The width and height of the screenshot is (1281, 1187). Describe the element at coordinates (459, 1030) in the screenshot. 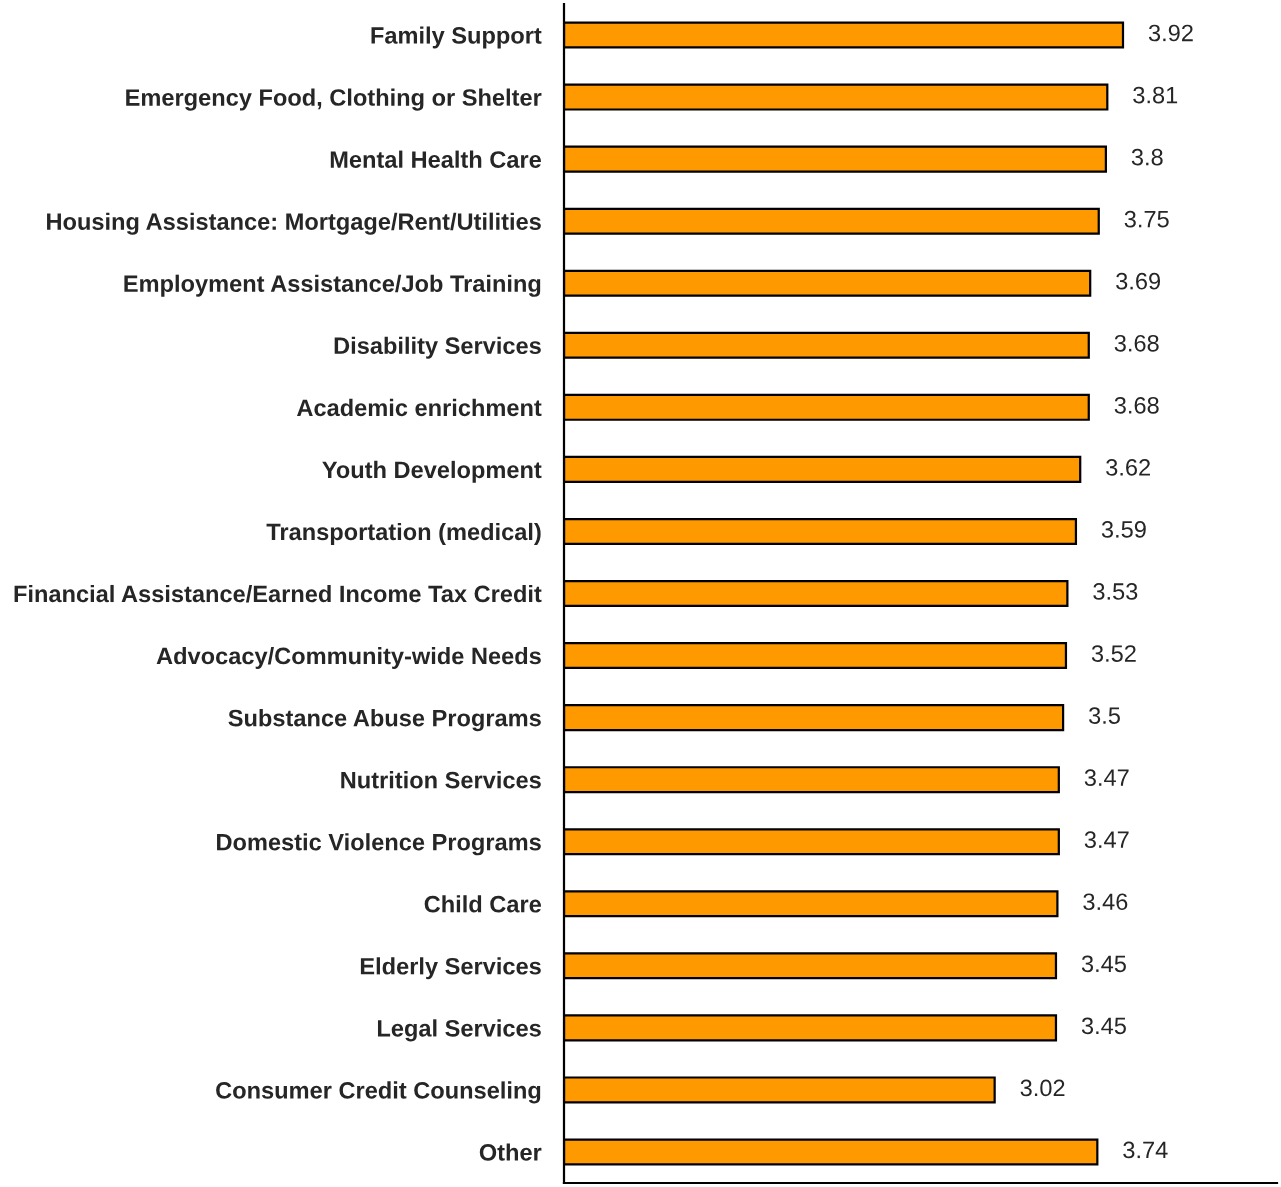

I see `y-tick-label: Legal Services` at that location.